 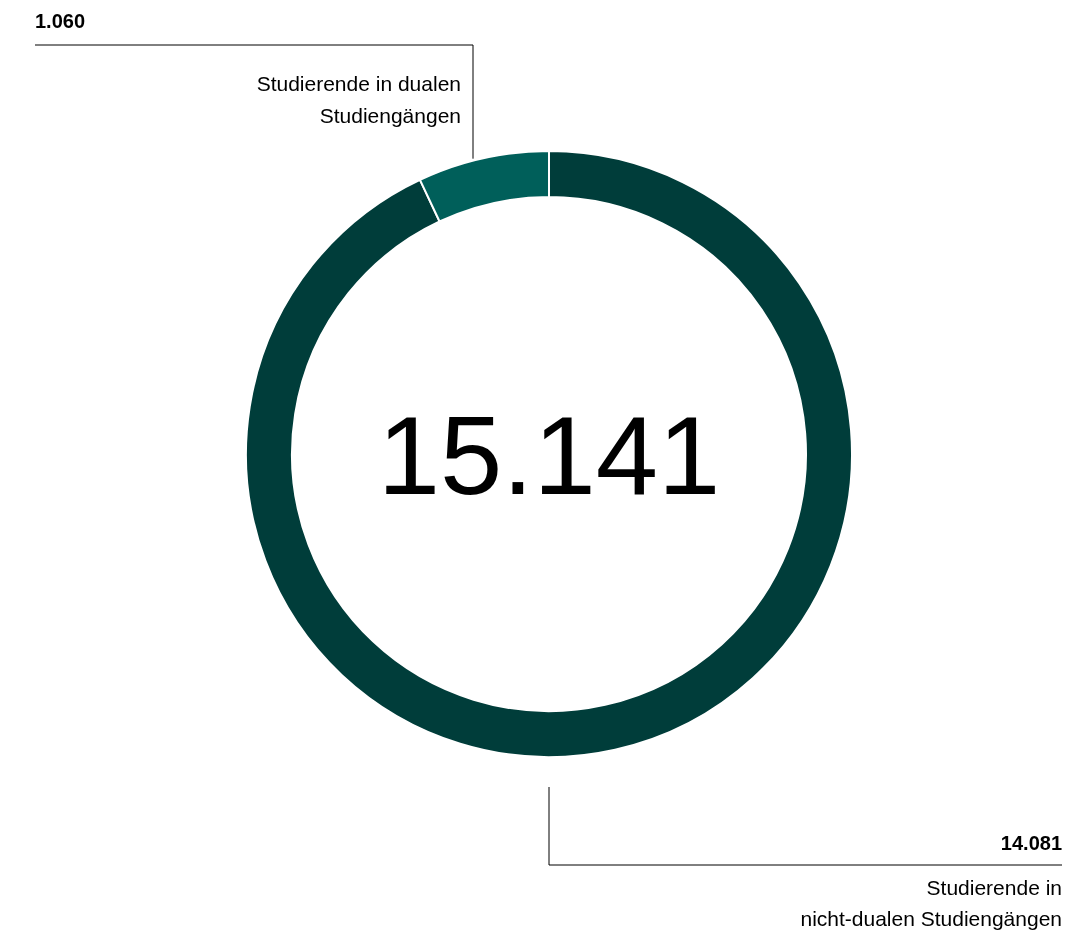 What do you see at coordinates (1031, 843) in the screenshot?
I see `data-label: 14.081` at bounding box center [1031, 843].